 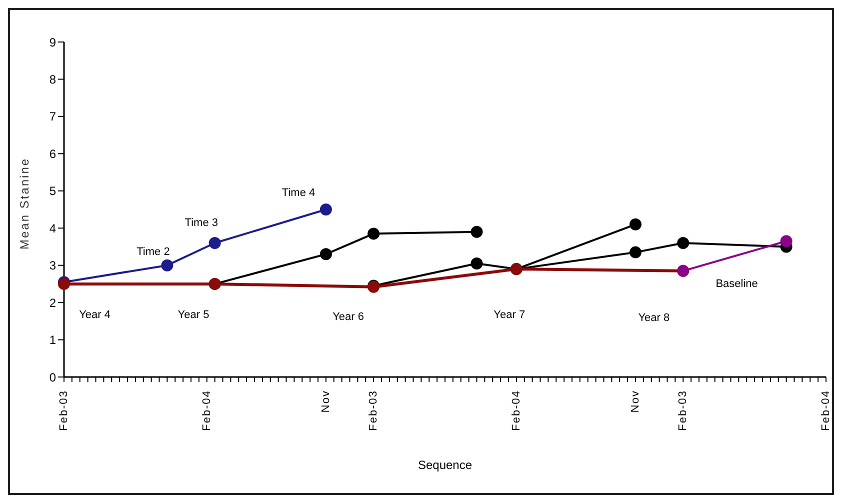 I want to click on annotation: Baseline, so click(x=737, y=284).